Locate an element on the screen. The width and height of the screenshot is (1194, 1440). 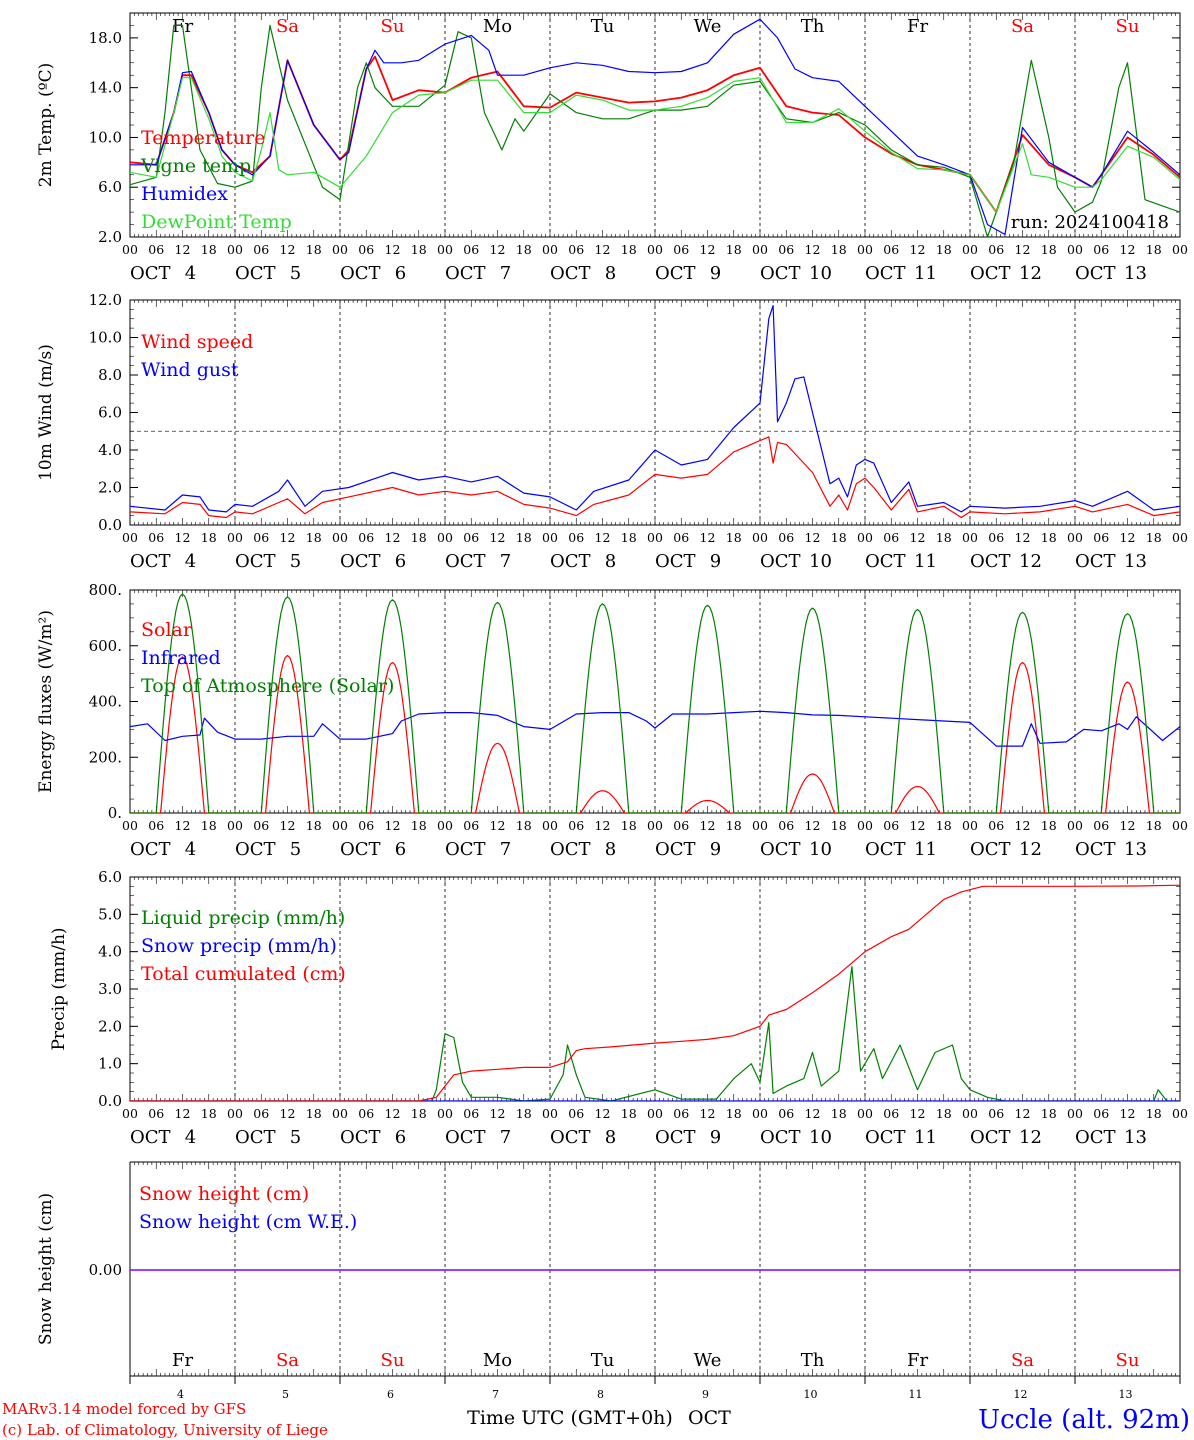
bottom-weekday-label: Mo is located at coordinates (497, 1360).